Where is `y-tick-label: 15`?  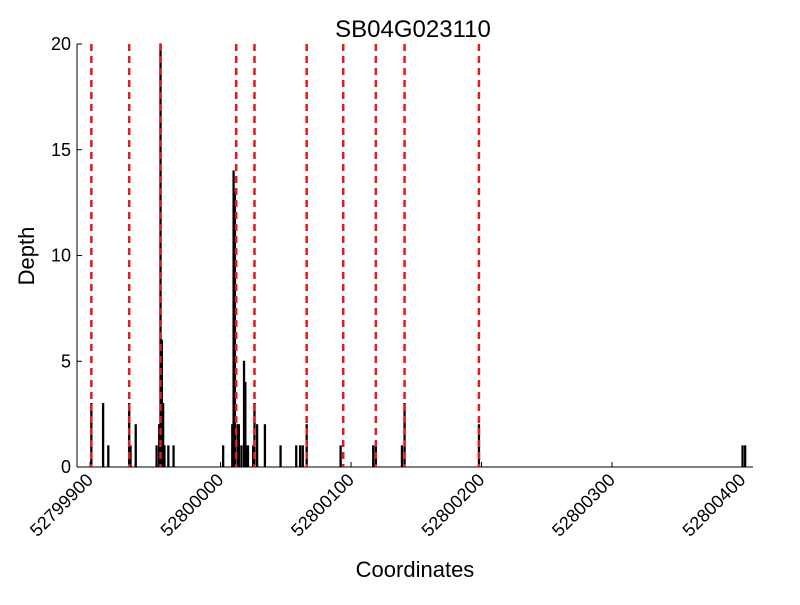
y-tick-label: 15 is located at coordinates (61, 150).